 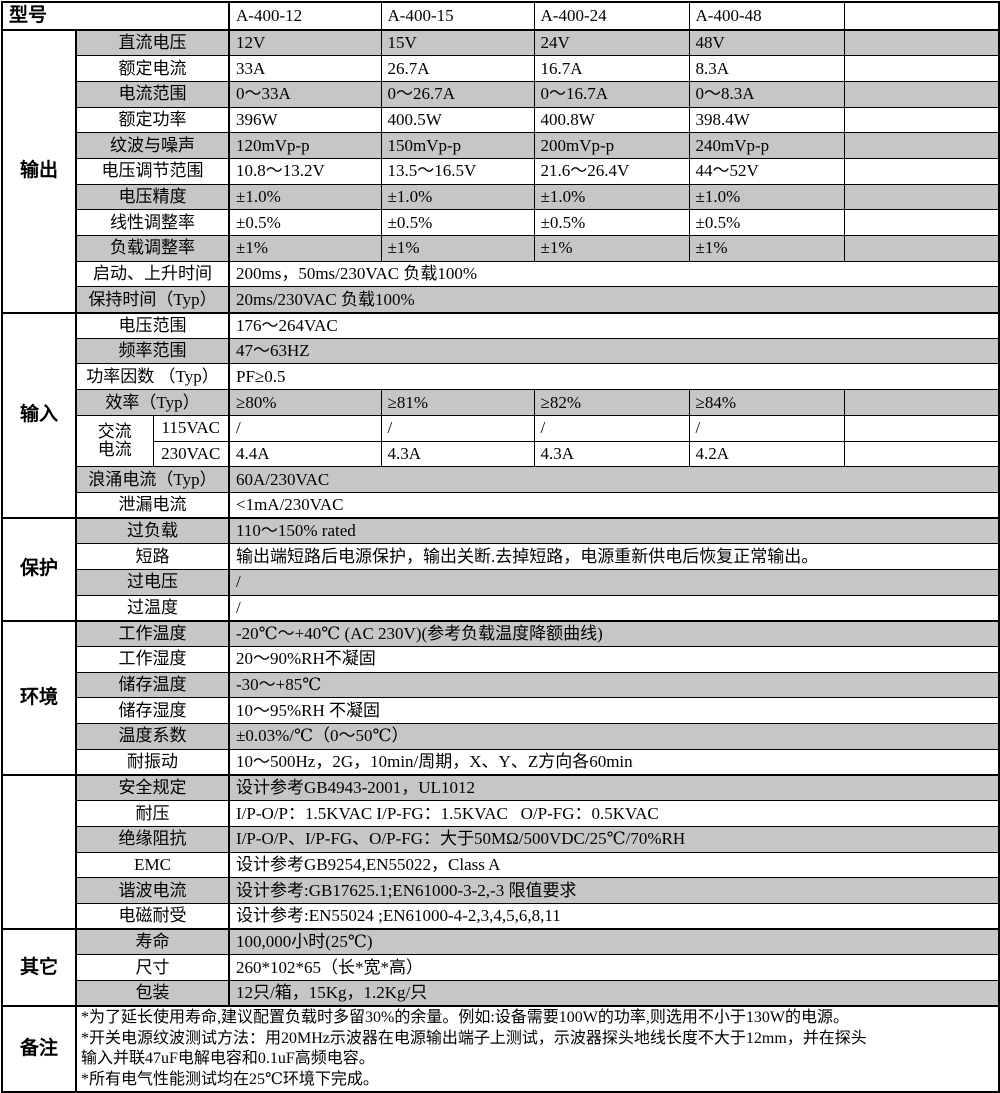 I want to click on row-value: 400.5W, so click(x=457, y=120).